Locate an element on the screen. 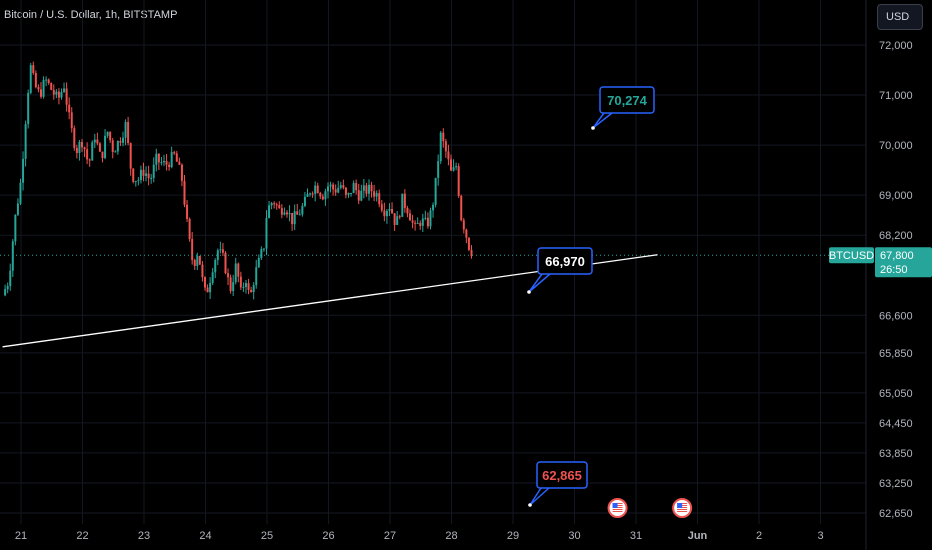 The height and width of the screenshot is (550, 932). callout-anchor-dot is located at coordinates (530, 505).